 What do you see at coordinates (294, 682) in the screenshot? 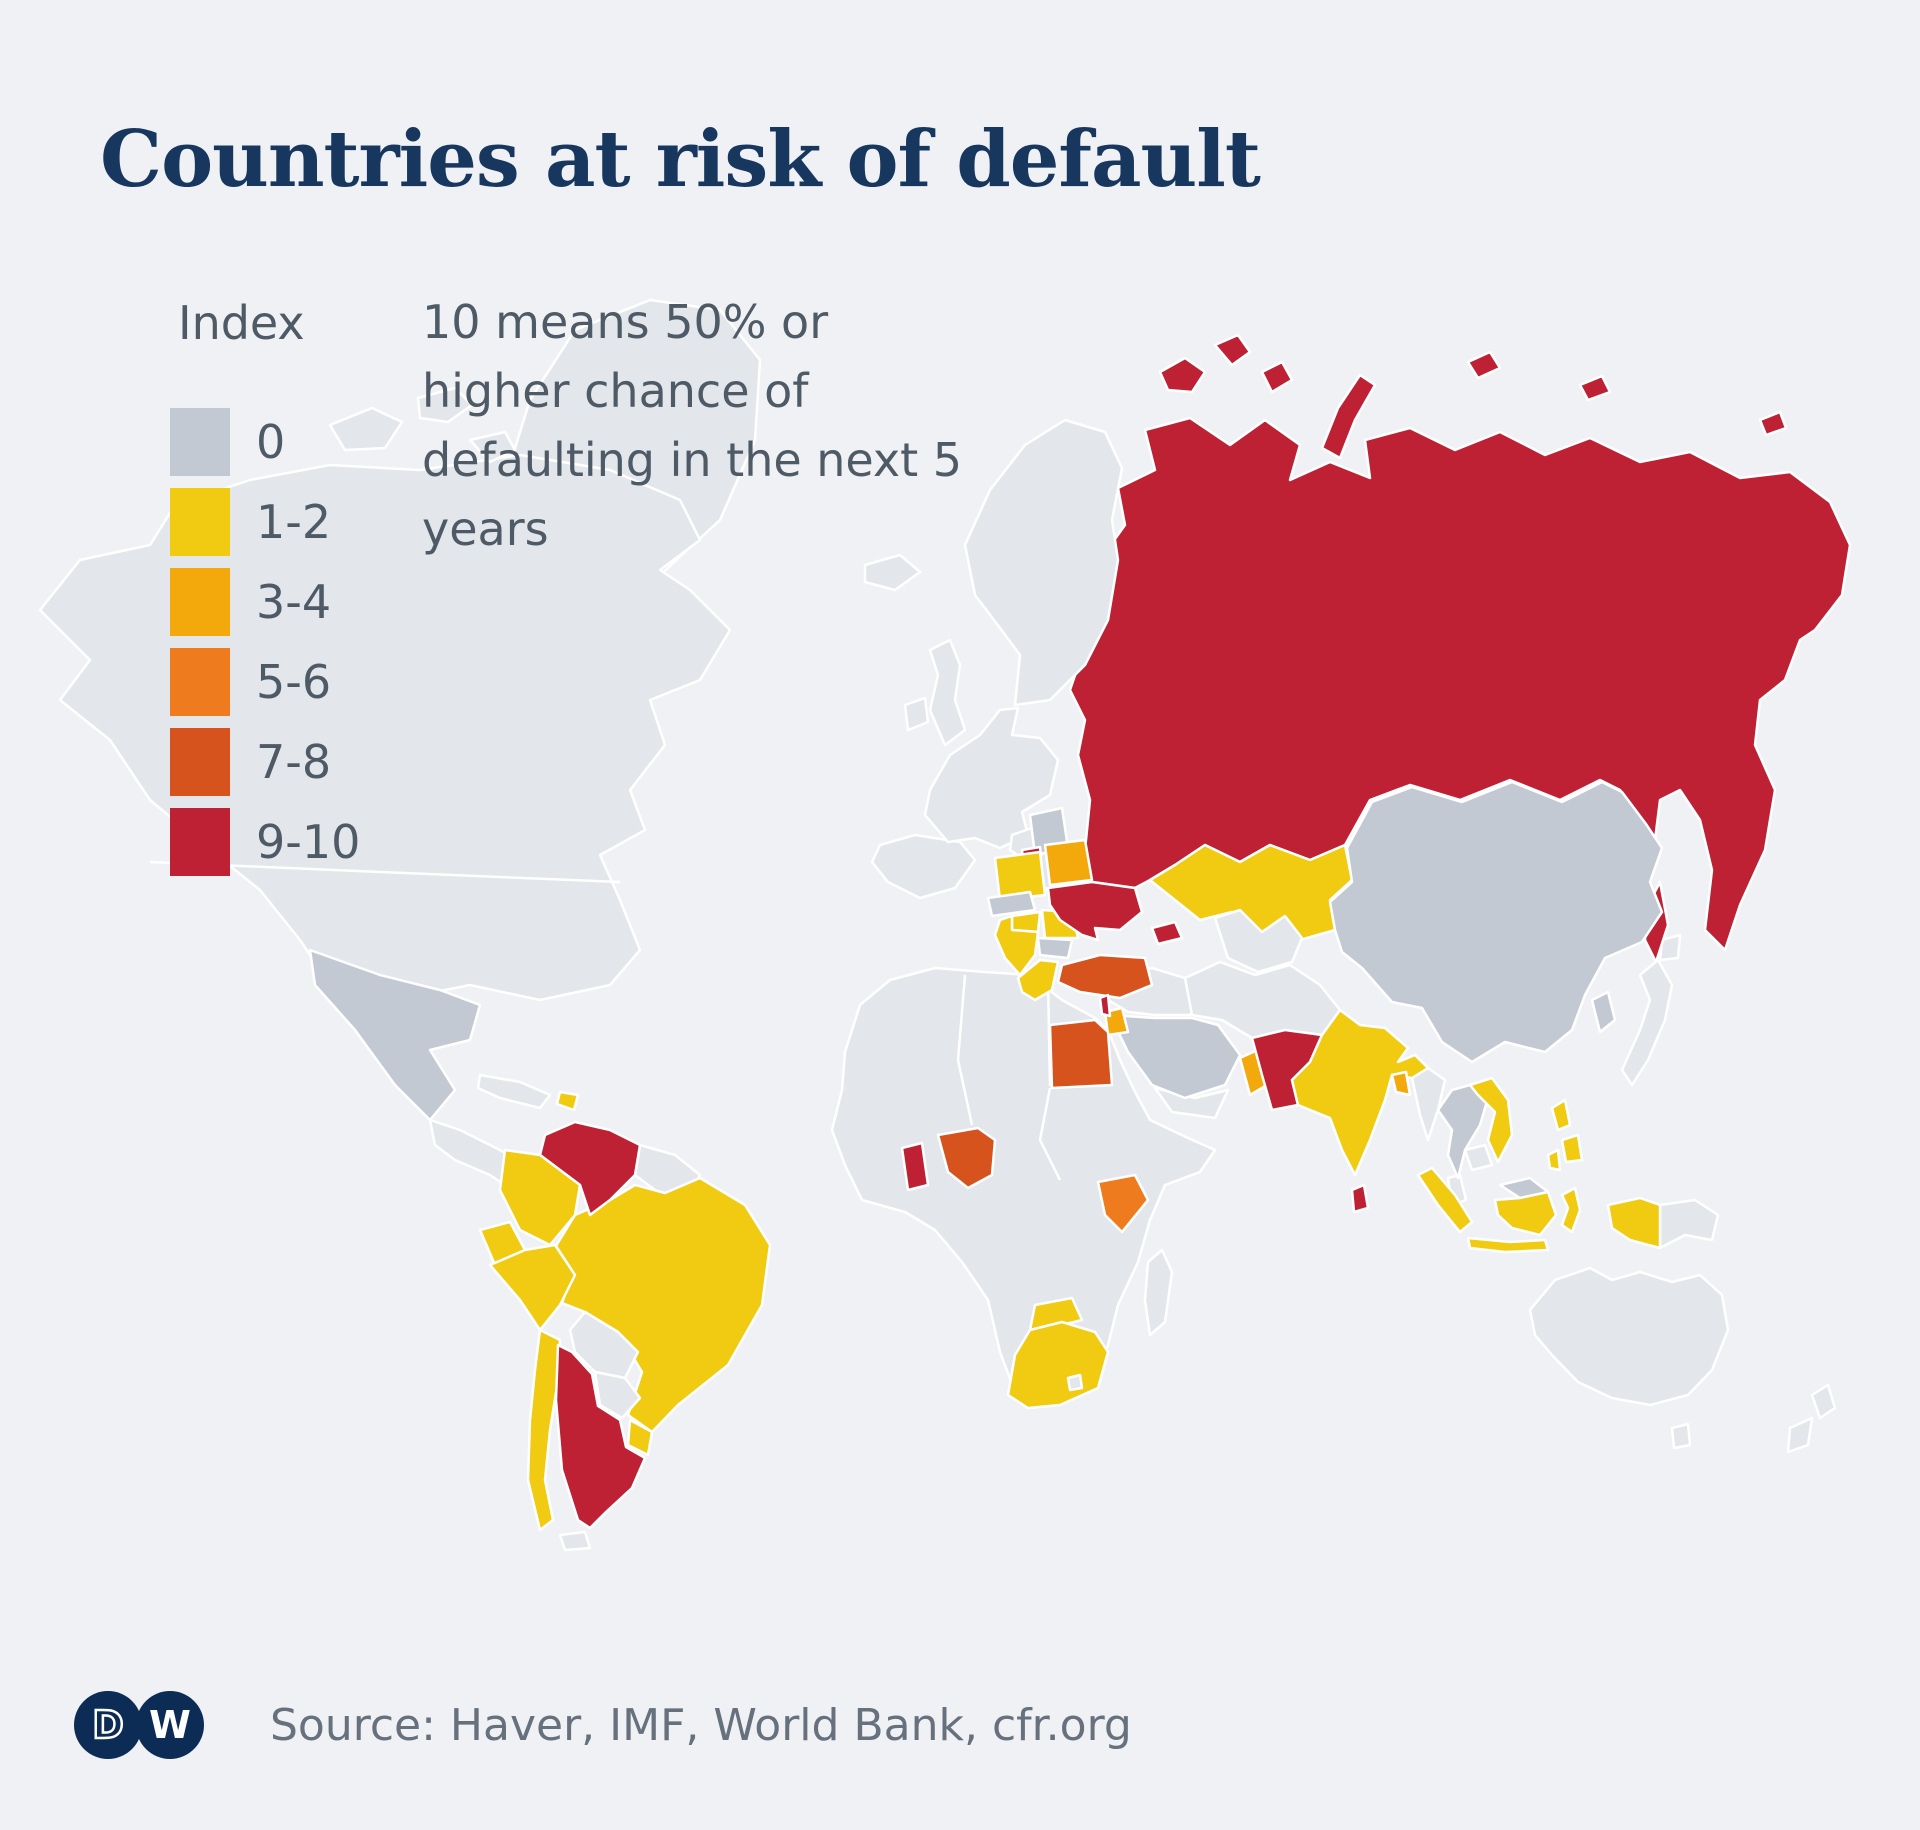
I see `legend-label-5-6: 5-6` at bounding box center [294, 682].